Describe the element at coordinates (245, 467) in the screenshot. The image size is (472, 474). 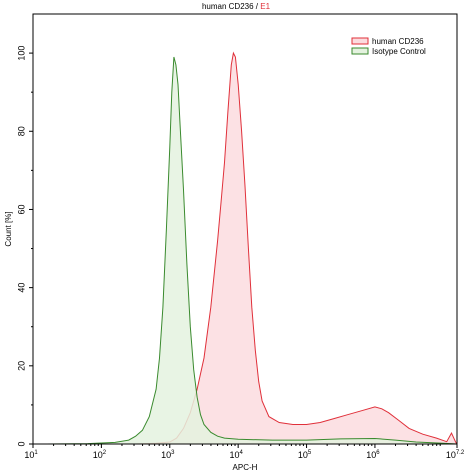
I see `x-axis-title: APC-H` at that location.